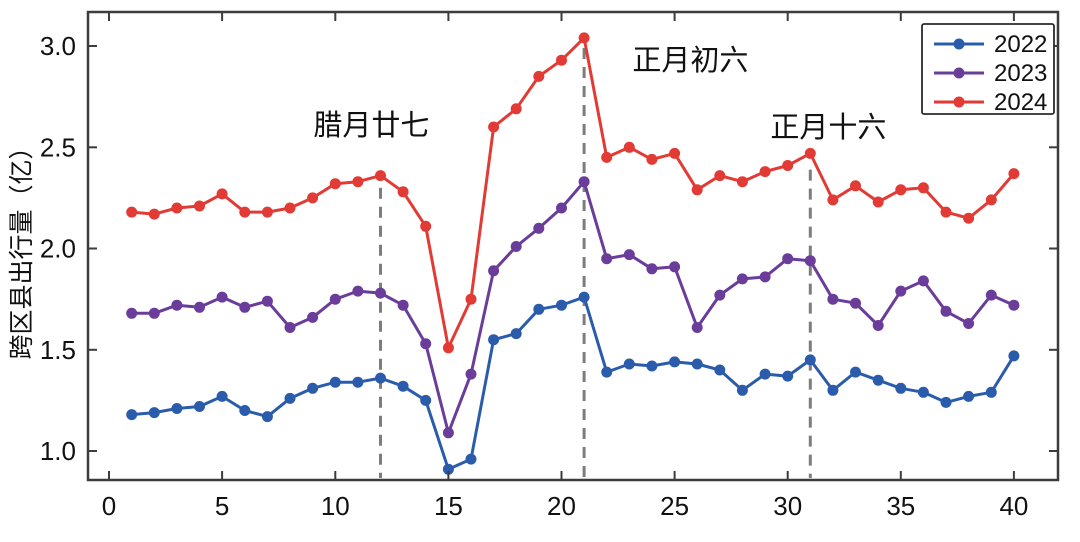  What do you see at coordinates (58, 147) in the screenshot?
I see `y-tick-label: 2.5` at bounding box center [58, 147].